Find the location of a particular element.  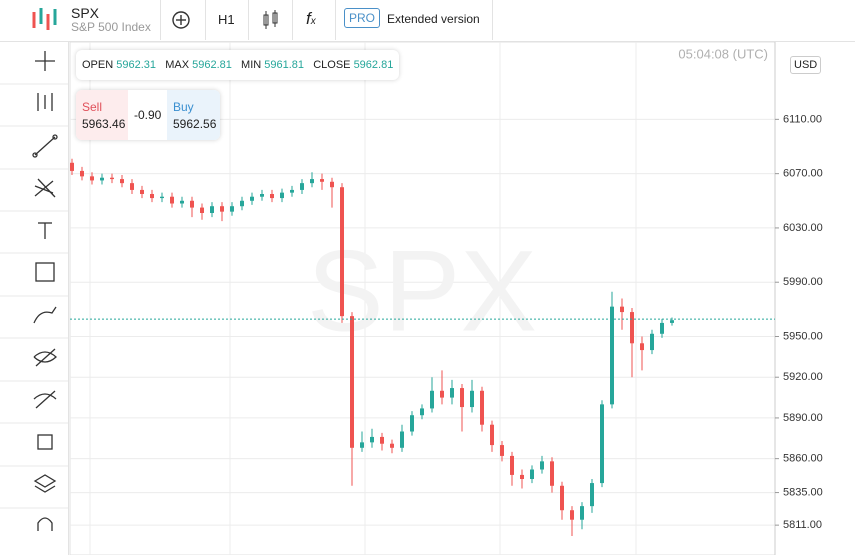

pro-badge: PRO is located at coordinates (362, 18).